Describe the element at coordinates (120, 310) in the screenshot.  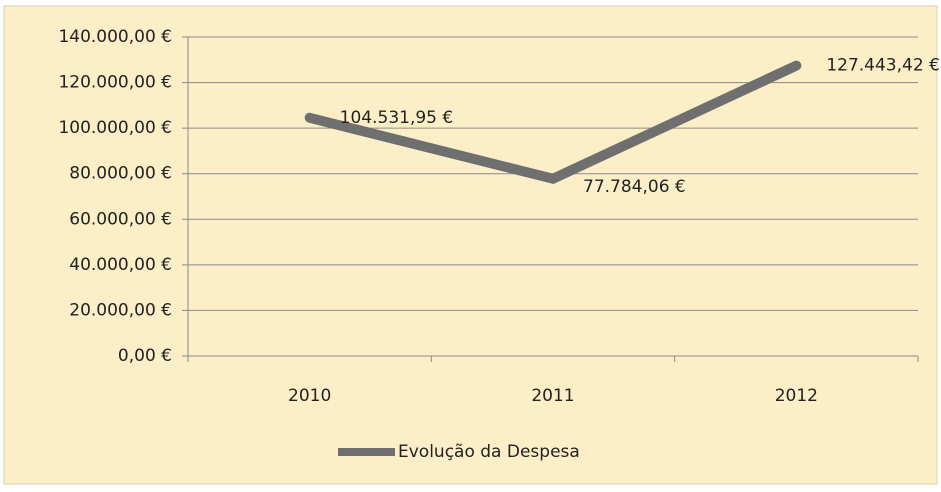
I see `y-tick-label: 20.000,00 €` at that location.